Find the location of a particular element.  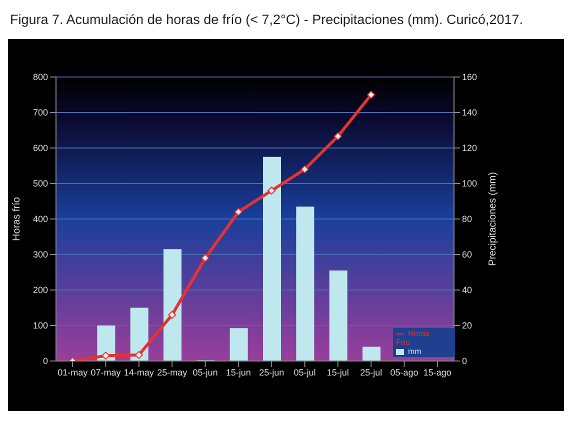

chart-title: Figura 7. Acumulación de horas de frío (< 7,2°C) - Precipitaciones (mm). Curicó,2017. is located at coordinates (266, 20).